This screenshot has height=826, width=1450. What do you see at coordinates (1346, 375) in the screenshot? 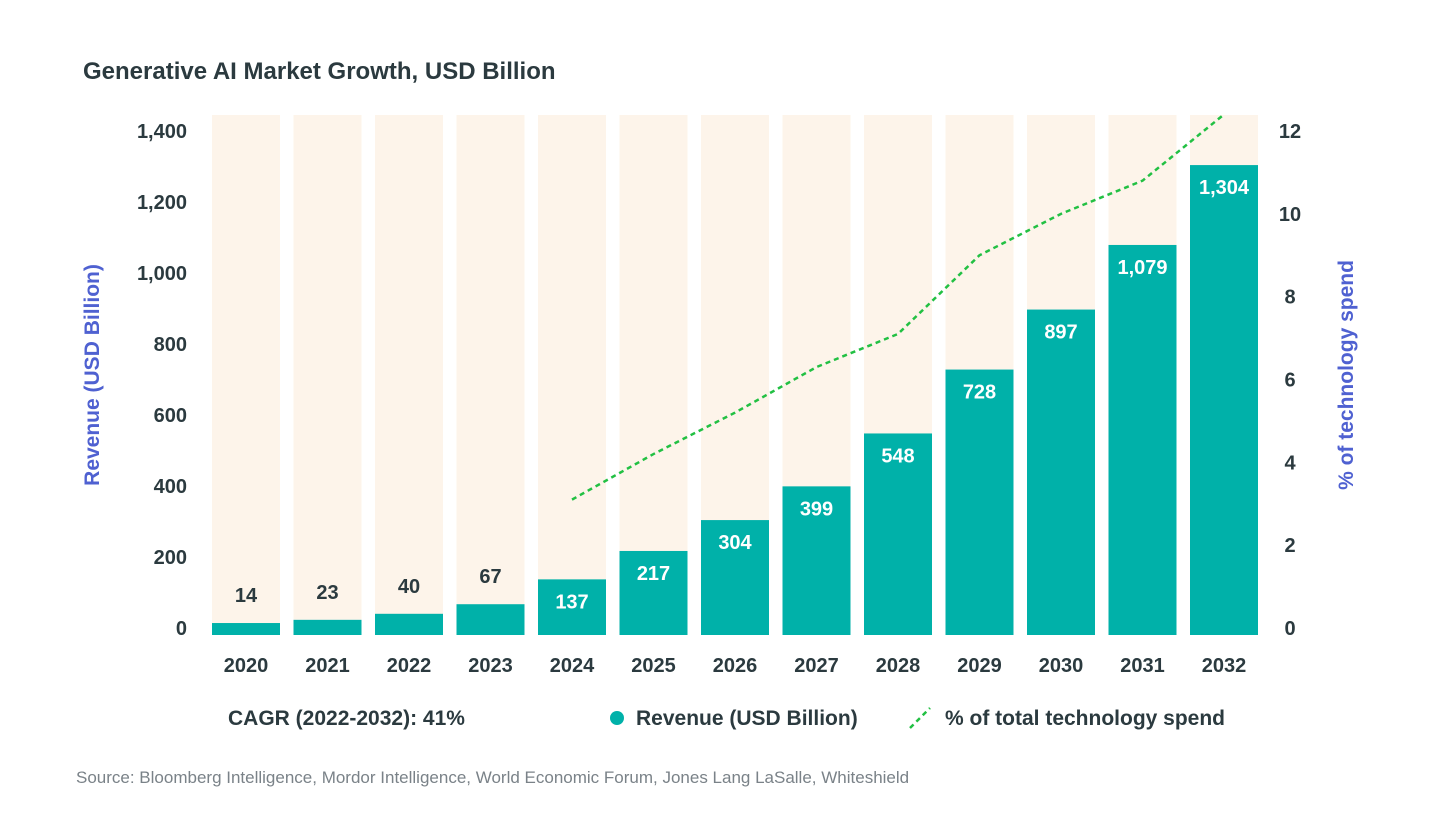
I see `right-axis-title: % of technology spend` at bounding box center [1346, 375].